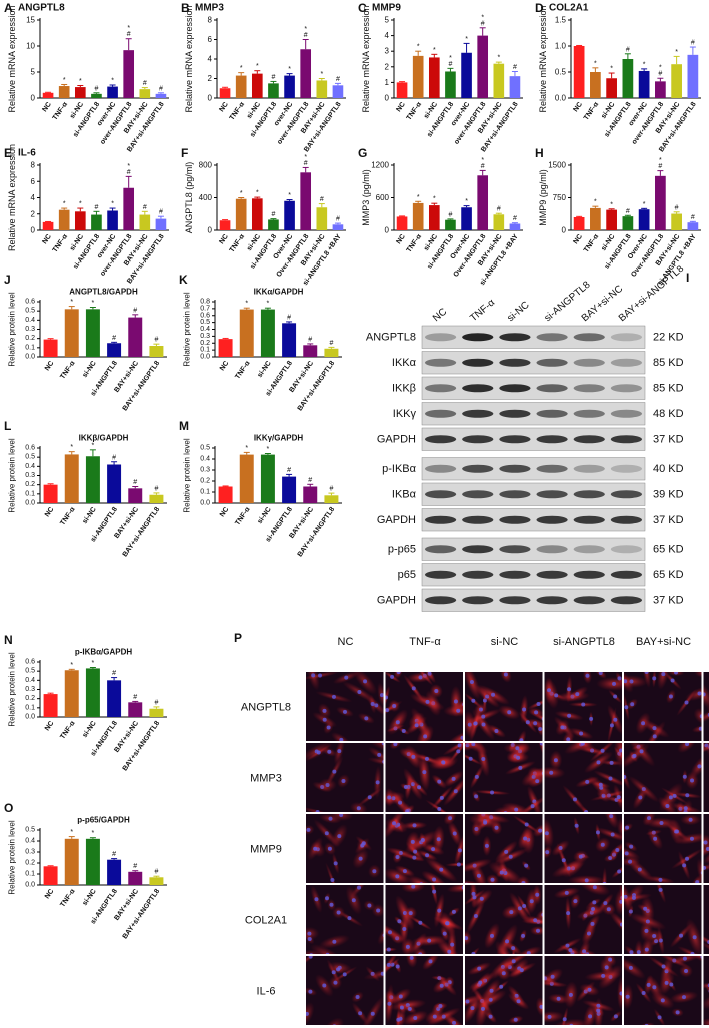 The width and height of the screenshot is (709, 1028). I want to click on panel-letter: O, so click(8, 808).